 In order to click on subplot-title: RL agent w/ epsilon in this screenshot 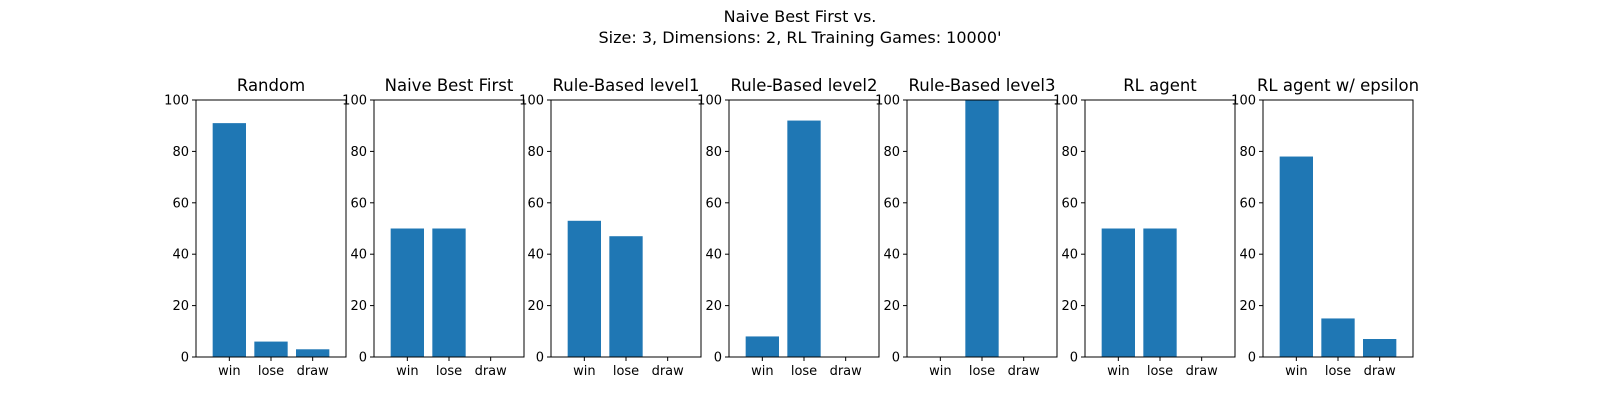, I will do `click(1338, 85)`.